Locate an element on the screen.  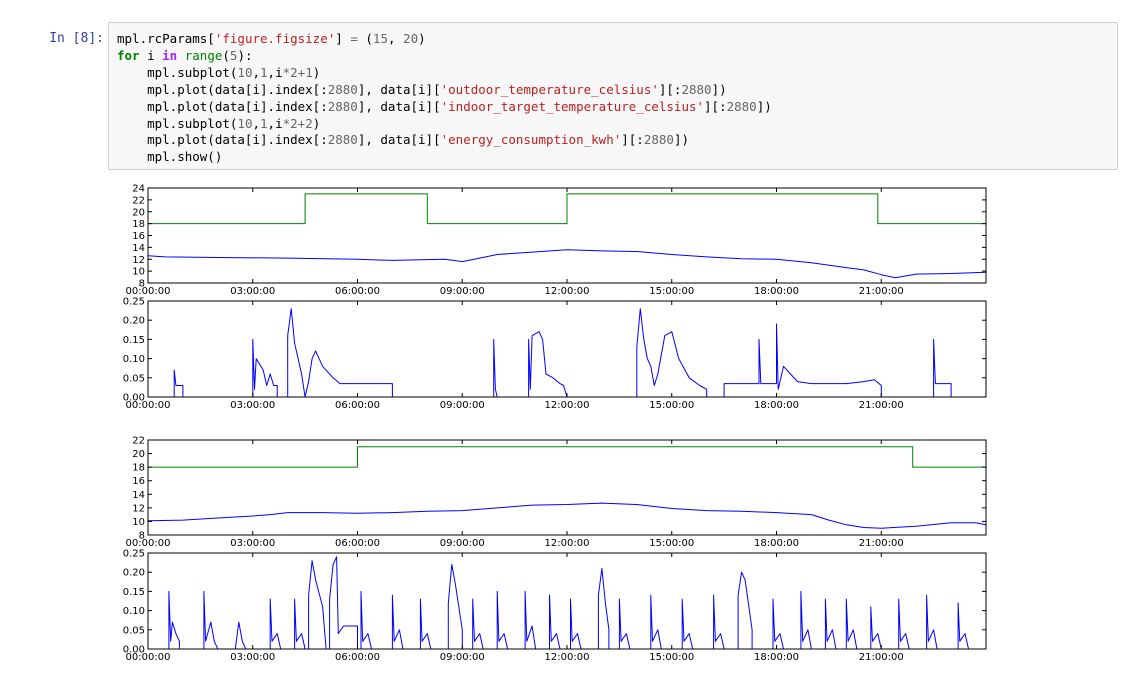
code-line: for i in range(5): is located at coordinates (444, 56).